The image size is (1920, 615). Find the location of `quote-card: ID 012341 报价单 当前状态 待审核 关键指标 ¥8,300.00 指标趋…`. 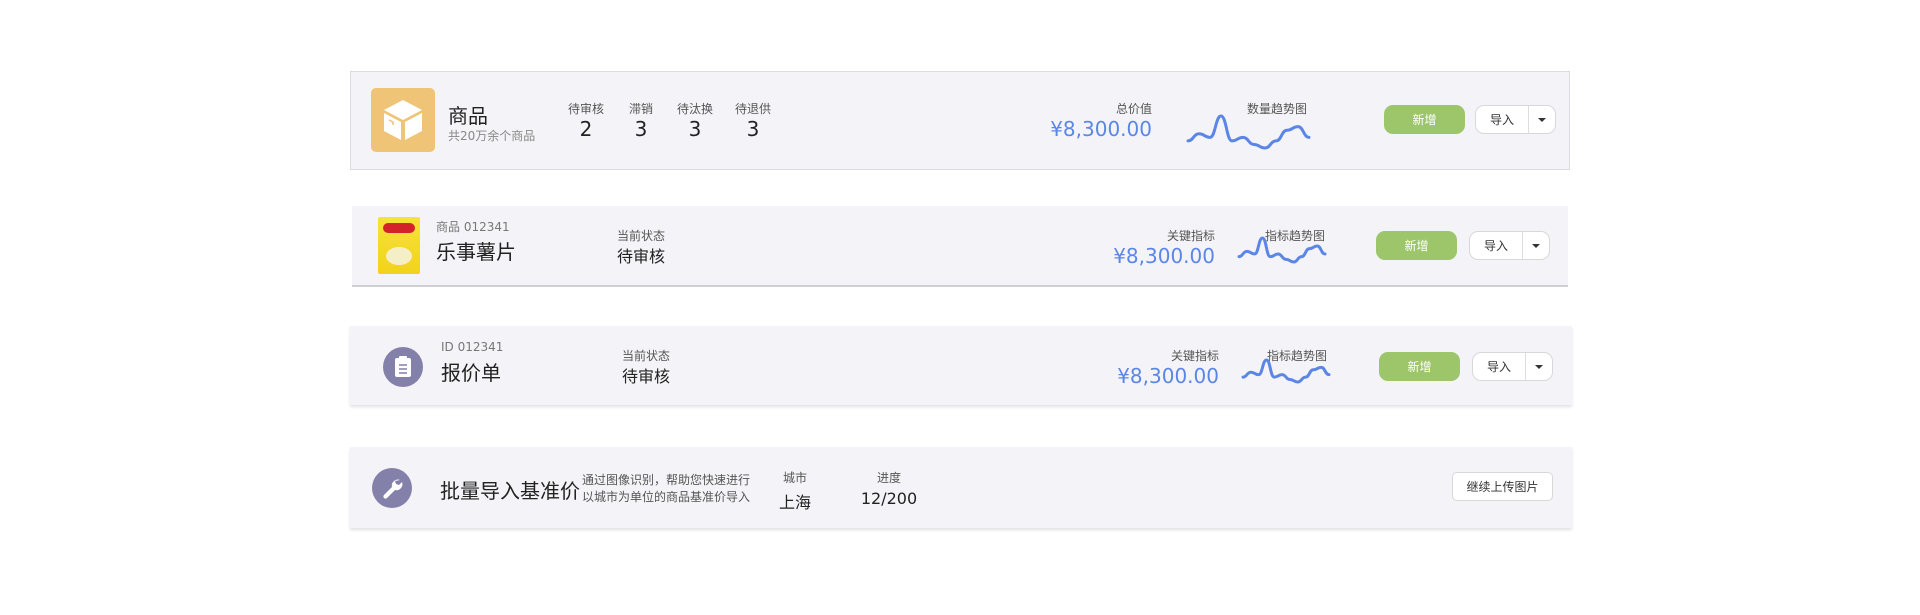

quote-card: ID 012341 报价单 当前状态 待审核 关键指标 ¥8,300.00 指标趋… is located at coordinates (961, 365).